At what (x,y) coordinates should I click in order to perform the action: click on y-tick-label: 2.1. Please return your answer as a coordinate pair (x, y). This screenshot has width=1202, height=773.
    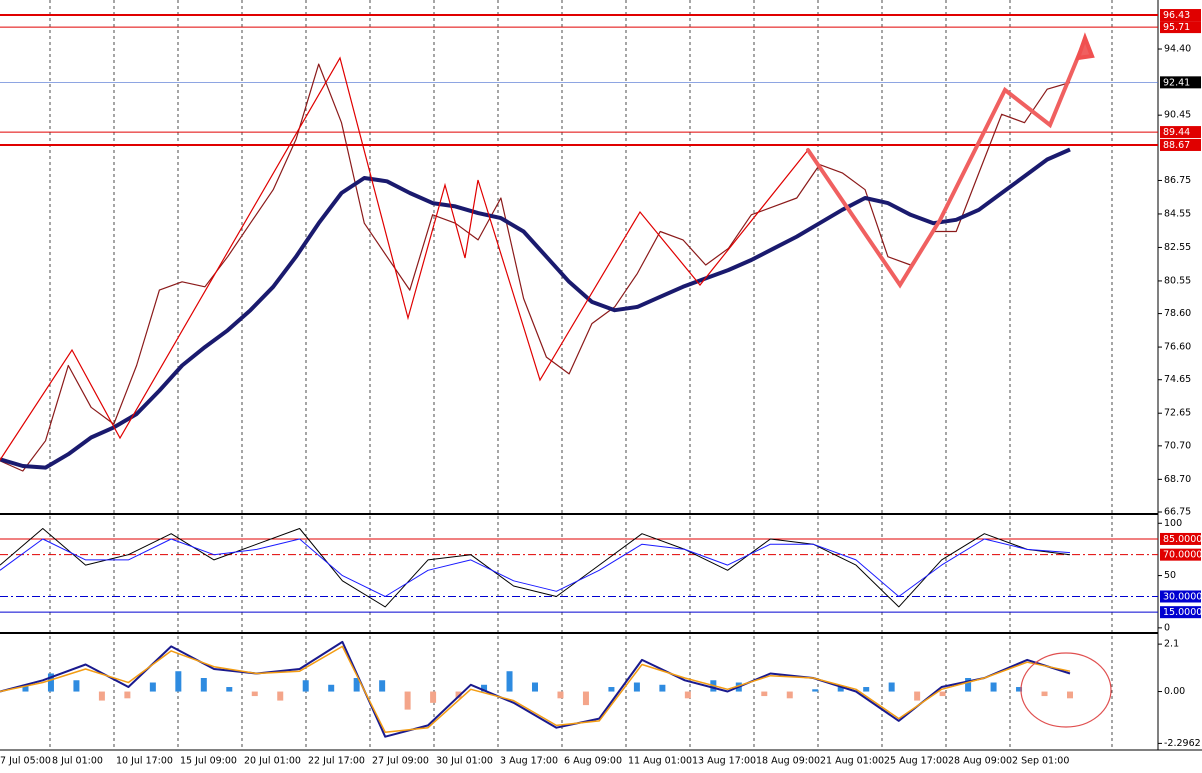
    Looking at the image, I should click on (1171, 644).